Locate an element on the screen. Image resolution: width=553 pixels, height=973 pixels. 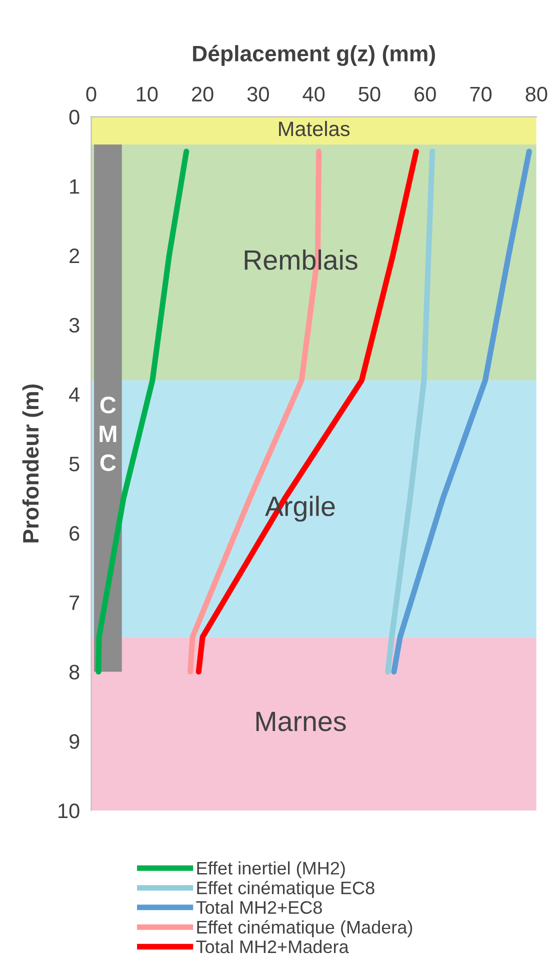
y-tick-label: 1 is located at coordinates (75, 186).